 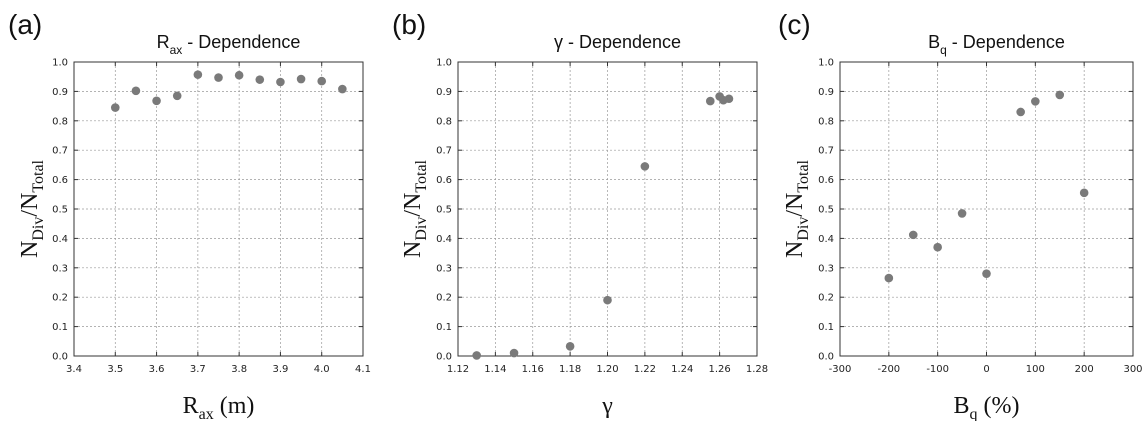 I want to click on x-axis-label: Bq (%), so click(x=987, y=407).